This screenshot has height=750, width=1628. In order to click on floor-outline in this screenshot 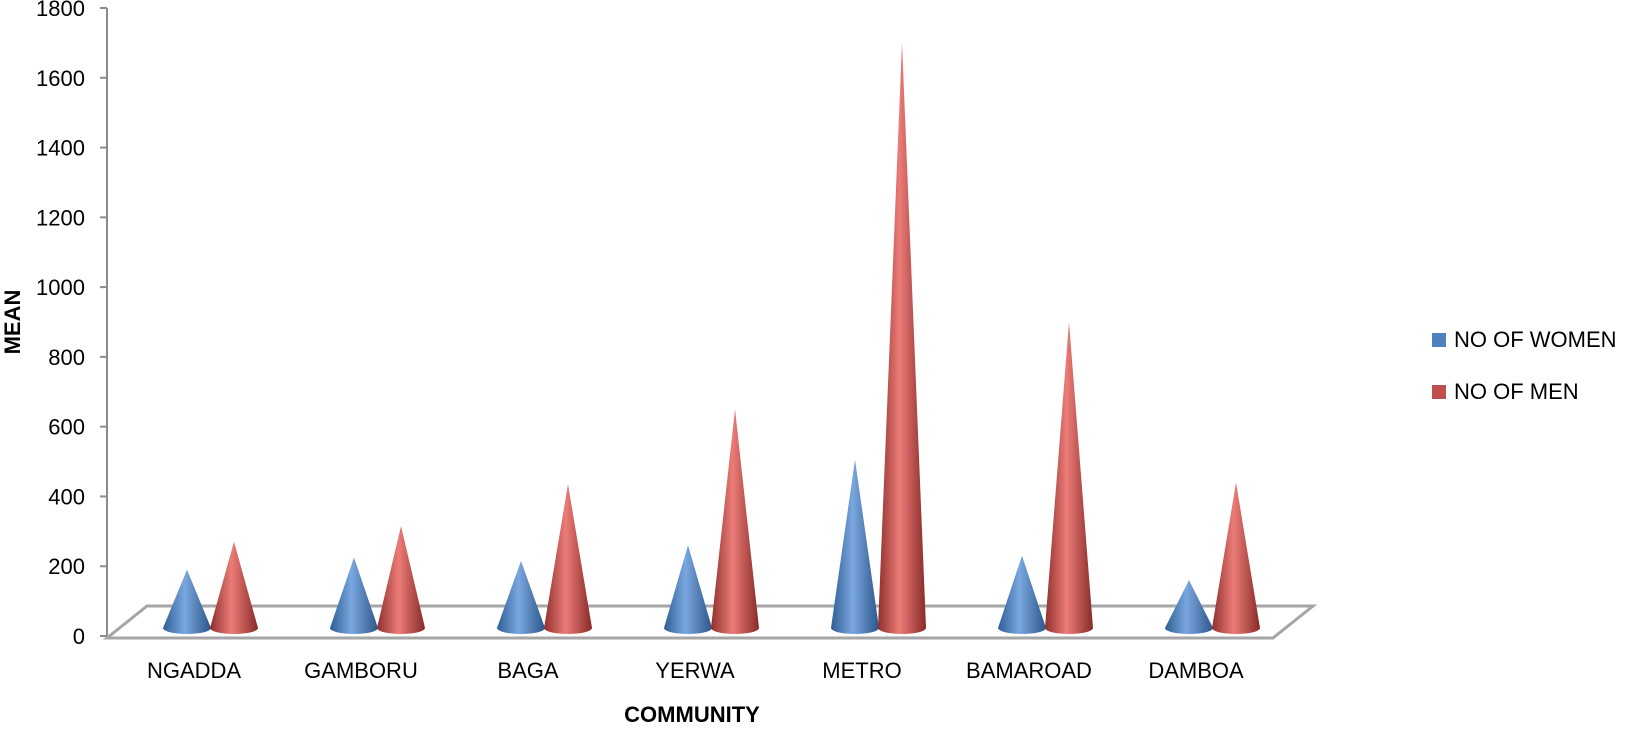, I will do `click(710, 622)`.